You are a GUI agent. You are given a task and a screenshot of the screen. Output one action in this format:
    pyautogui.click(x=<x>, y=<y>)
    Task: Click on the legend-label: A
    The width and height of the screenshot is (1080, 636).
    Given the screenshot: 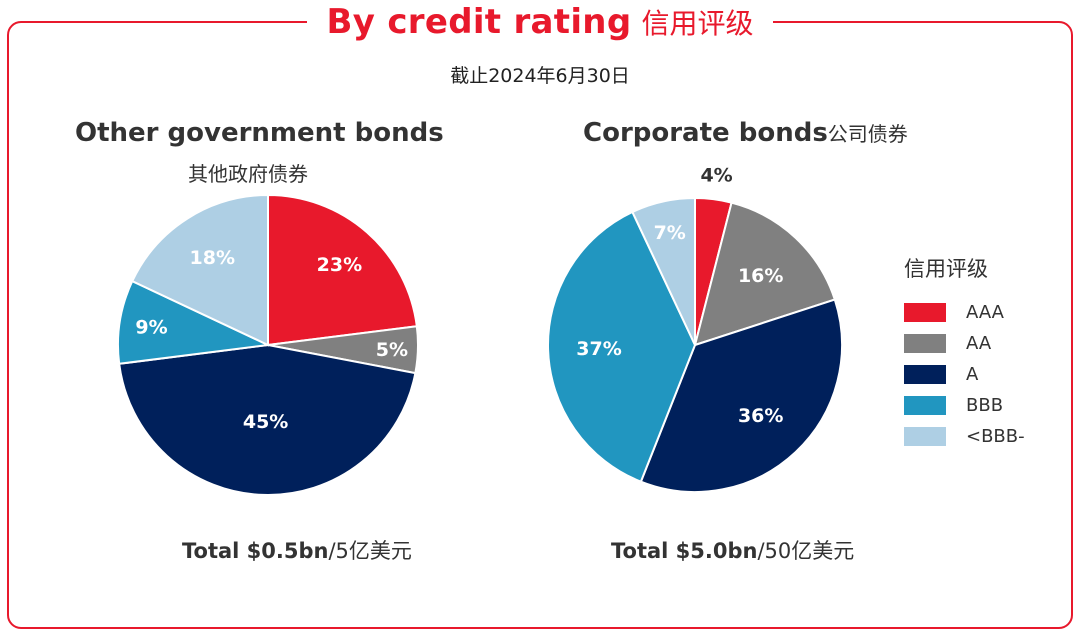 What is the action you would take?
    pyautogui.click(x=972, y=374)
    